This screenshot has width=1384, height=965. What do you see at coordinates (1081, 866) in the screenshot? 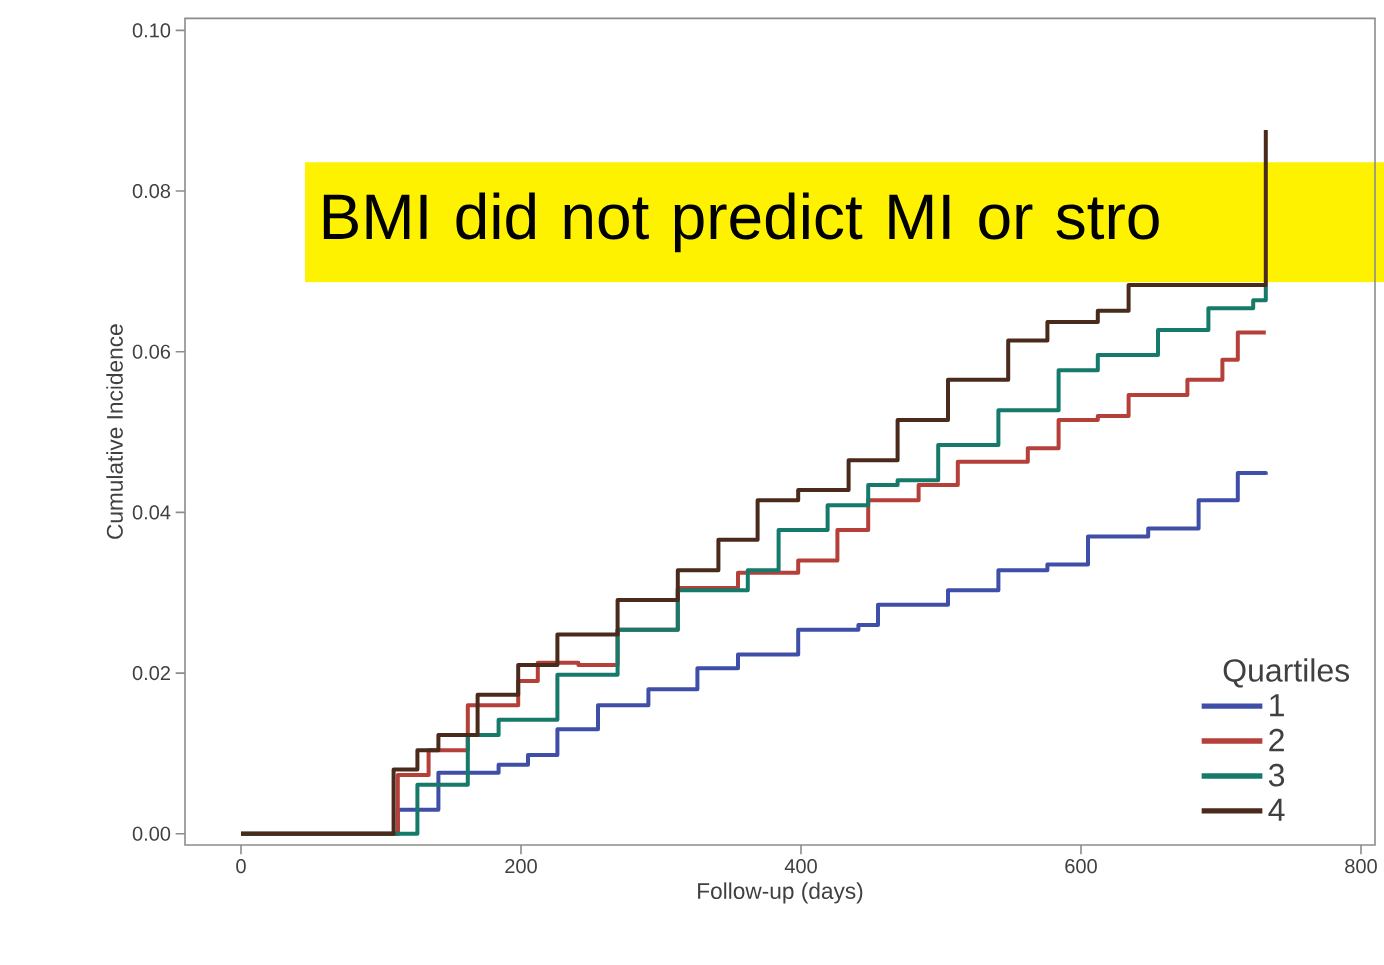
I see `x-tick-label: 600` at bounding box center [1081, 866].